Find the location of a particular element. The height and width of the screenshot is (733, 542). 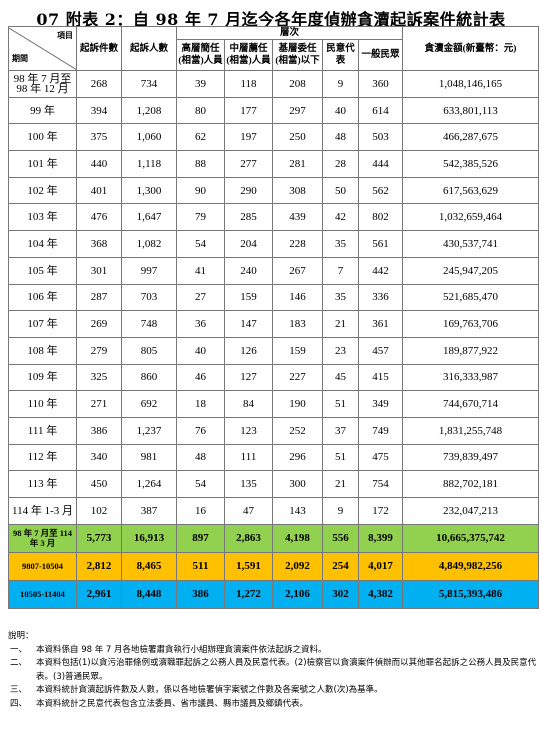

summary-mid-level-cell: 1,591 is located at coordinates (248, 566).